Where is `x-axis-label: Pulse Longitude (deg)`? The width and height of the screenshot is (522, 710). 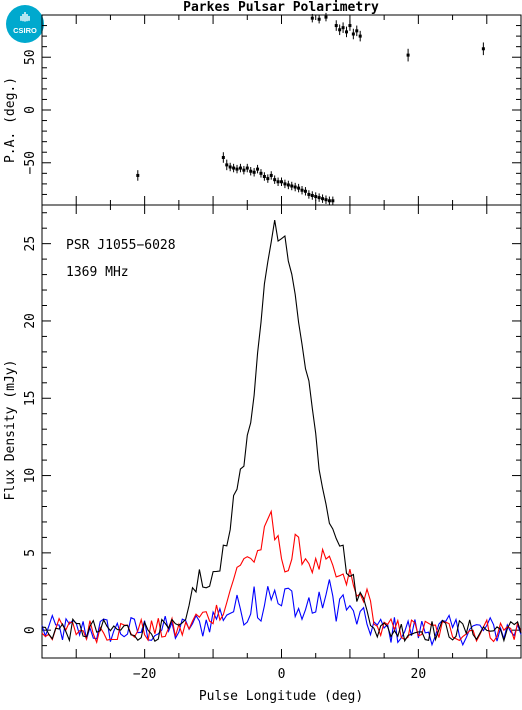 x-axis-label: Pulse Longitude (deg) is located at coordinates (281, 696).